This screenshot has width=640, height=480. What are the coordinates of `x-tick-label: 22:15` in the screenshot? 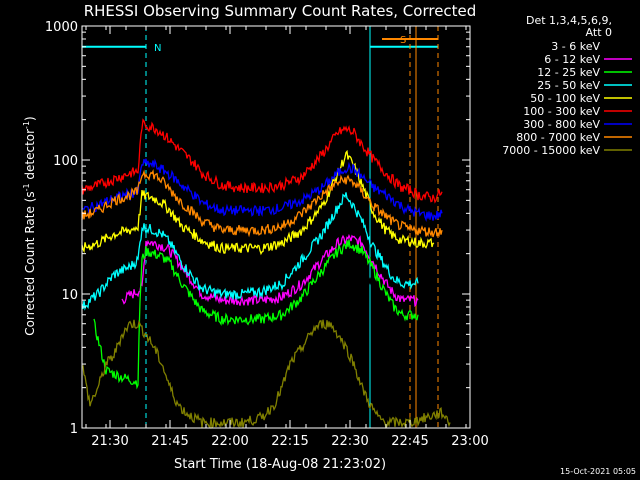 It's located at (289, 441).